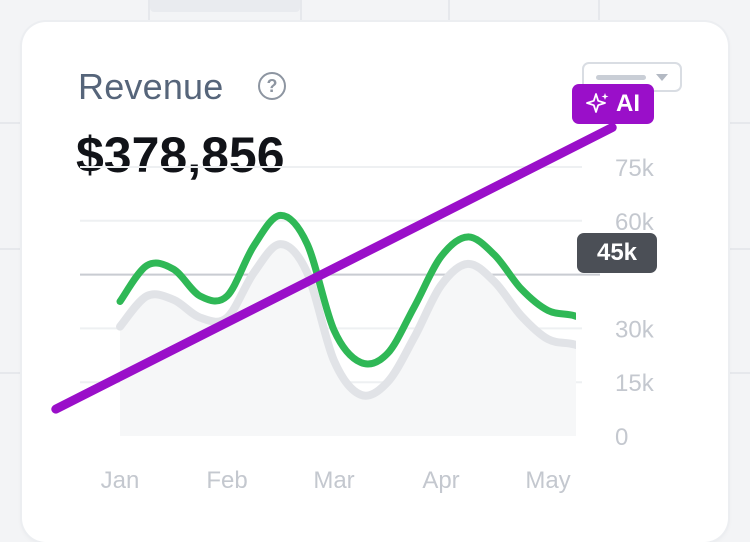 The width and height of the screenshot is (750, 542). I want to click on y-tick-label: 30k, so click(635, 329).